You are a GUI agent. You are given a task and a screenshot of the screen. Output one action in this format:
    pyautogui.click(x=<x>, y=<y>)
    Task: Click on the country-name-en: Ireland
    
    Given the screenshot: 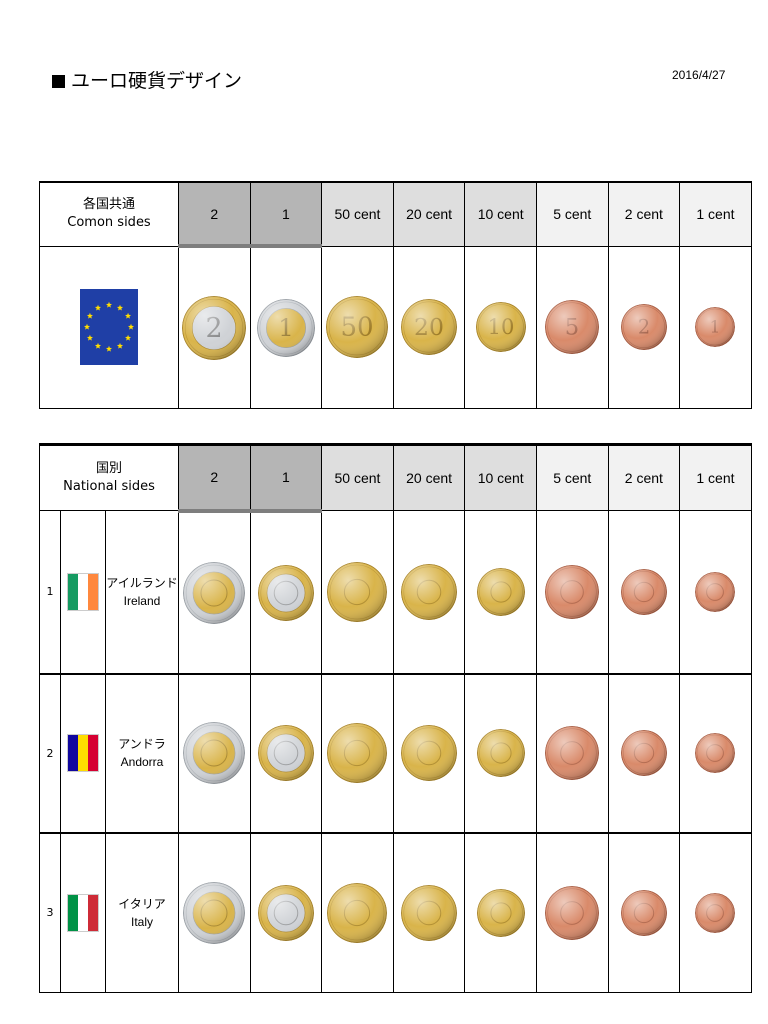 What is the action you would take?
    pyautogui.click(x=142, y=600)
    